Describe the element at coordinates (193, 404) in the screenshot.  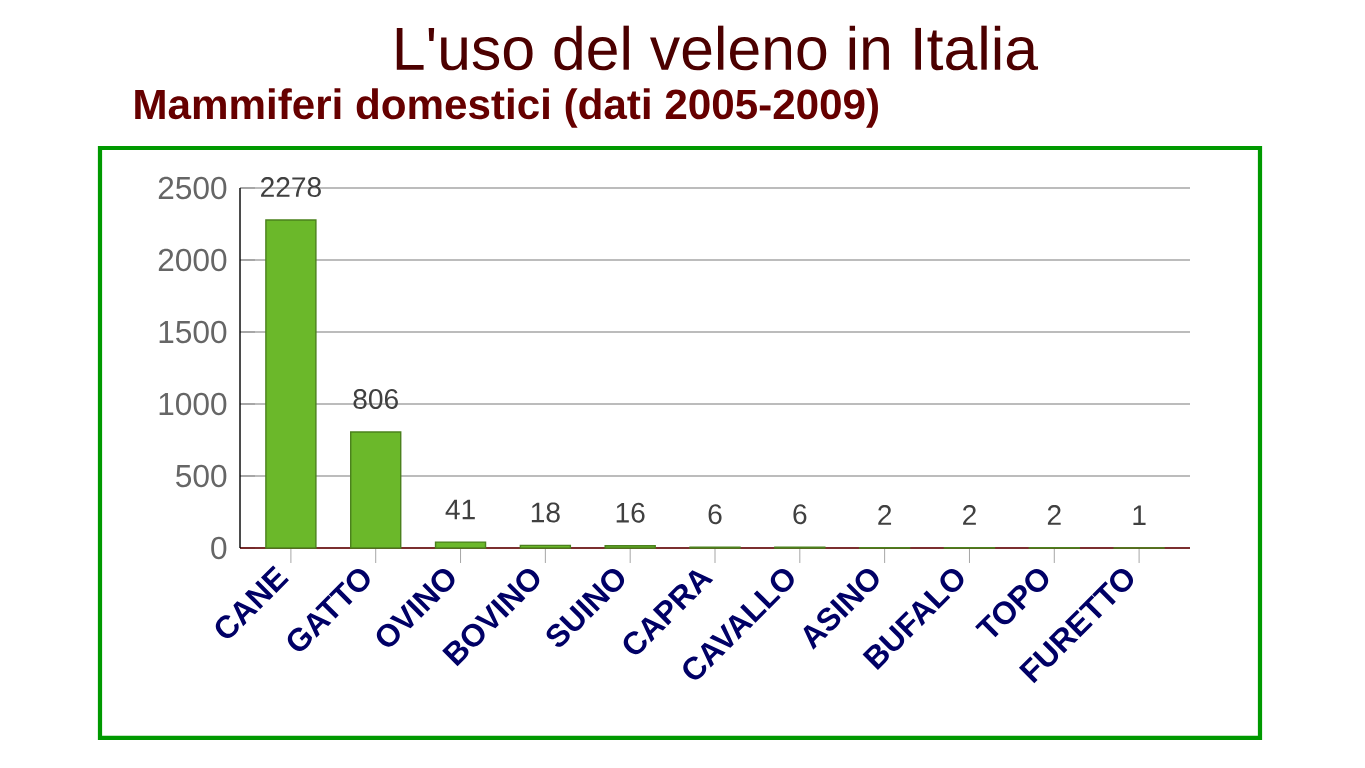
I see `y-tick-label: 1000` at that location.